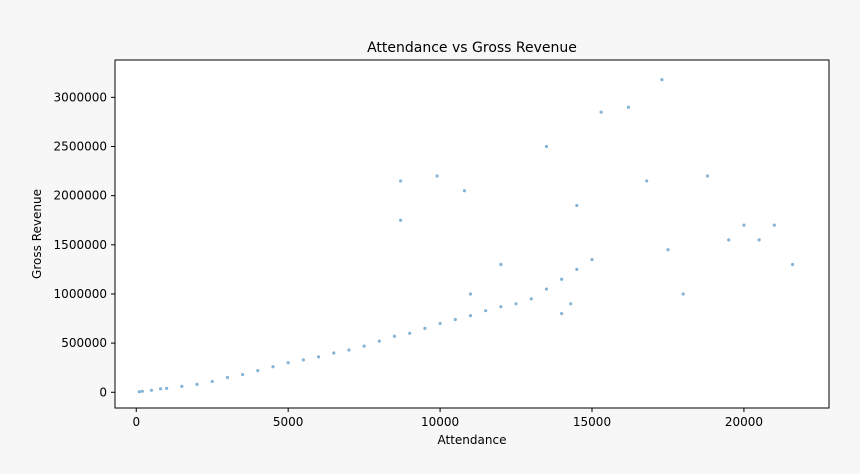  Describe the element at coordinates (136, 422) in the screenshot. I see `x-tick-label: 0` at that location.